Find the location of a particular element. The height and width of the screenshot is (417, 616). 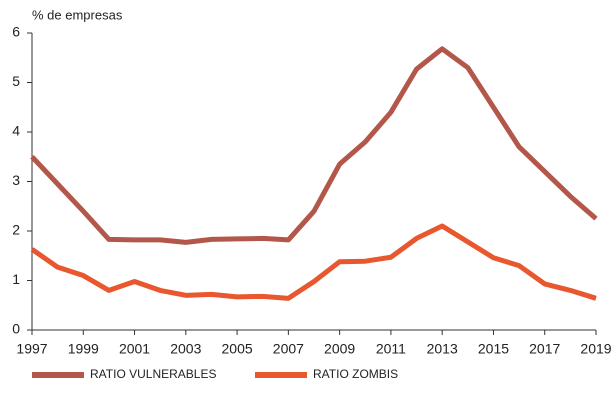

x-tick-label: 2011 is located at coordinates (391, 349).